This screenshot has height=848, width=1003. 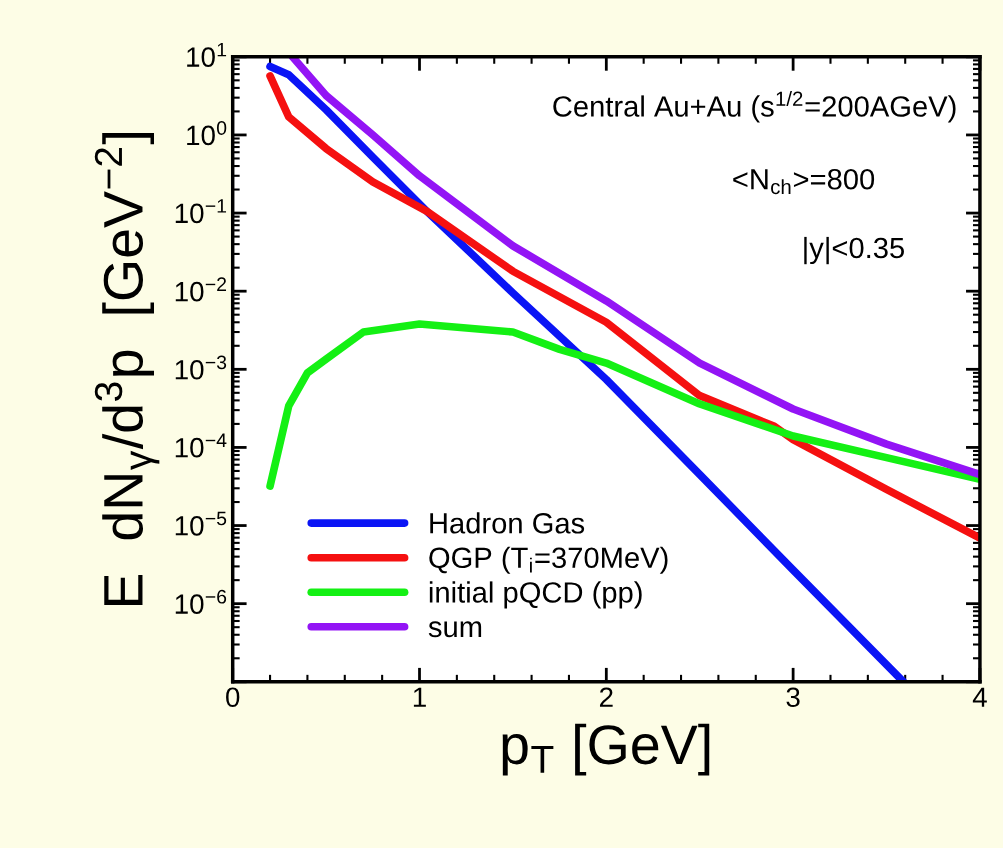 I want to click on y-tick-label: 10$^{0}$, so click(x=207, y=133).